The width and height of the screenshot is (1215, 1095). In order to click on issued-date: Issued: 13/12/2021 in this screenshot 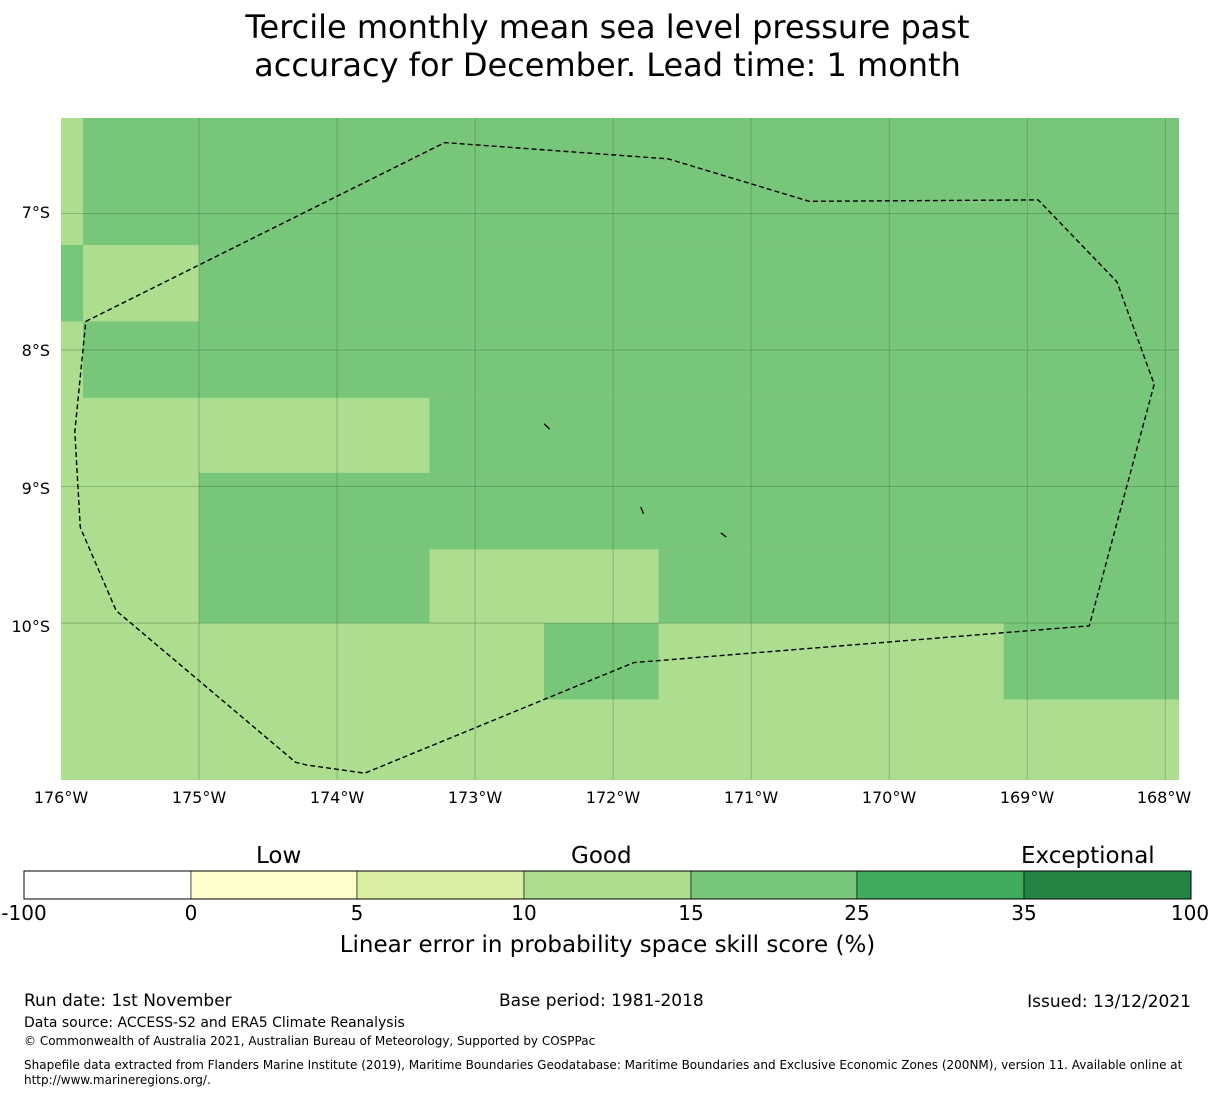, I will do `click(1109, 1002)`.